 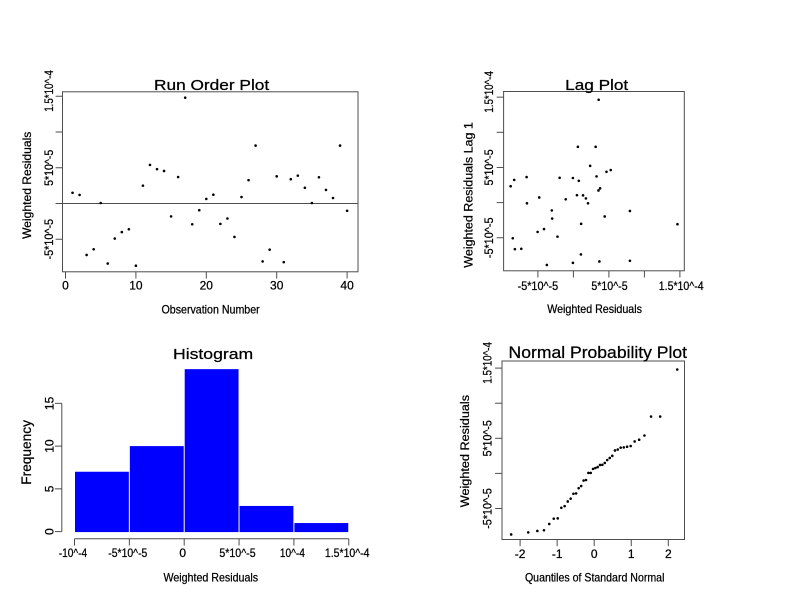 What do you see at coordinates (347, 286) in the screenshot?
I see `svg-text: 40` at bounding box center [347, 286].